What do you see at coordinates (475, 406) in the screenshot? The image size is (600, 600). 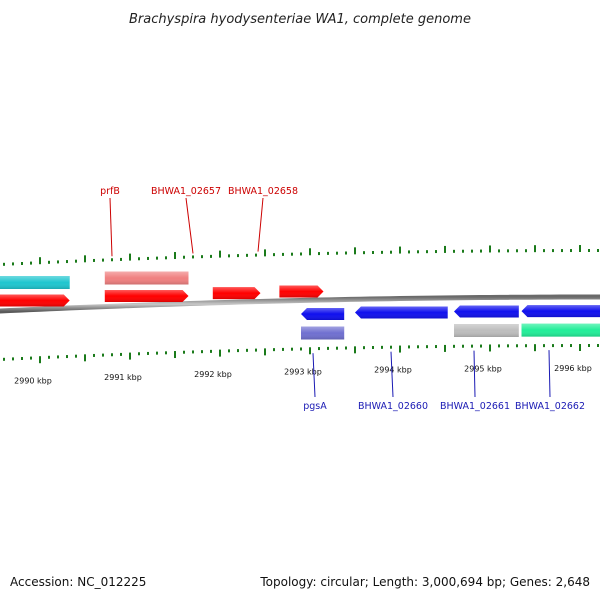 I see `gene-label-rev-cds-02661: BHWA1_02661` at bounding box center [475, 406].